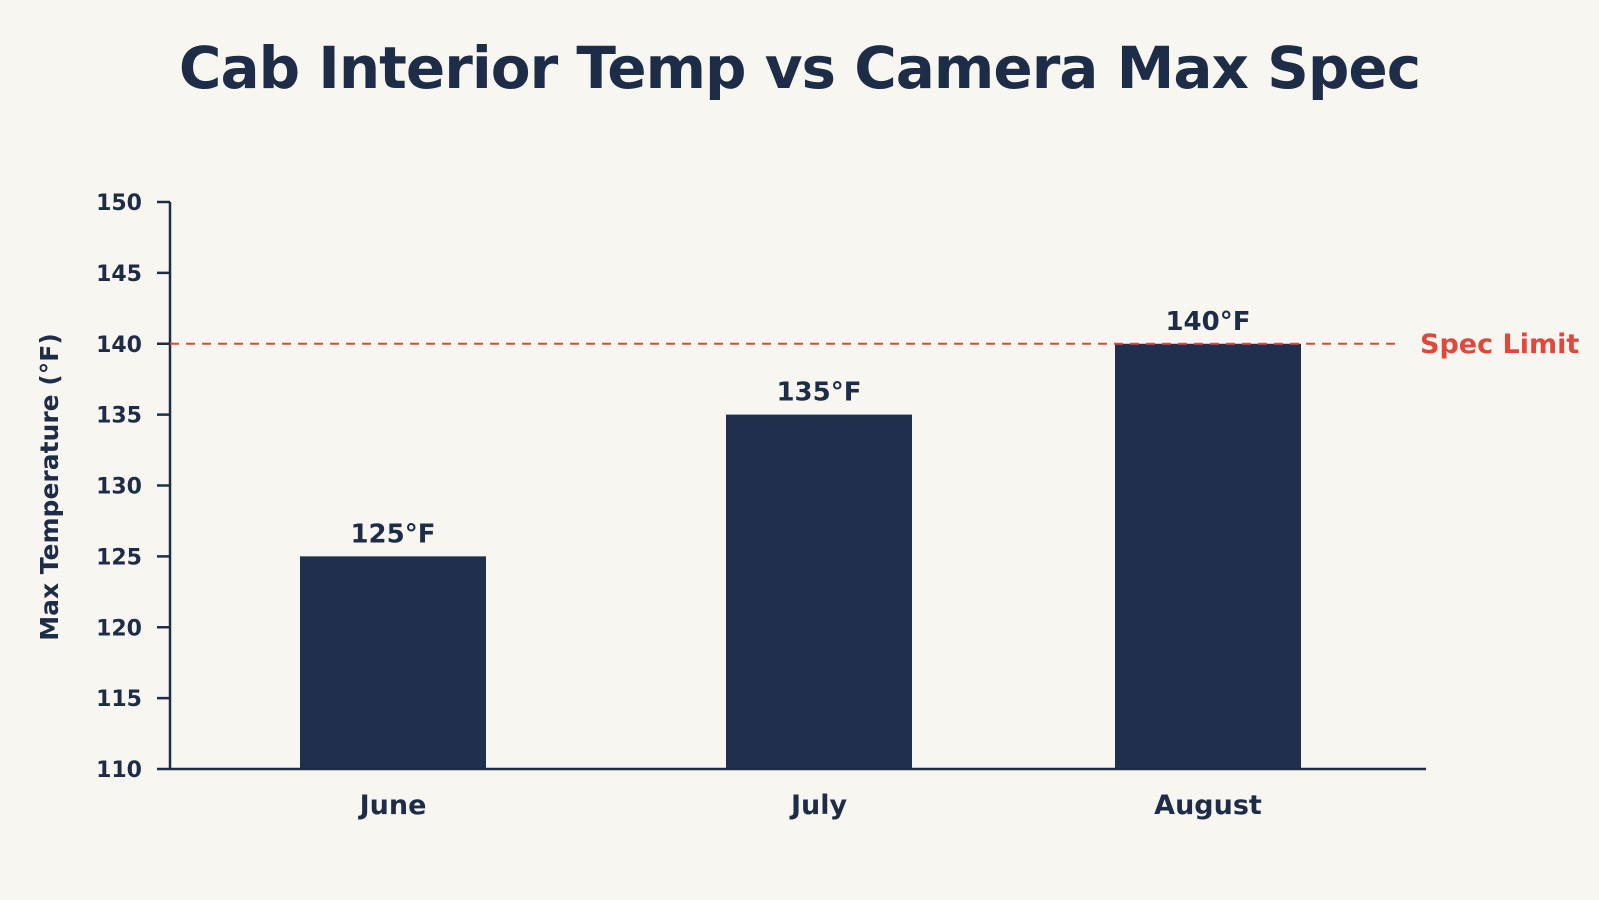 Image resolution: width=1599 pixels, height=900 pixels. What do you see at coordinates (119, 770) in the screenshot?
I see `y-tick-label: 110` at bounding box center [119, 770].